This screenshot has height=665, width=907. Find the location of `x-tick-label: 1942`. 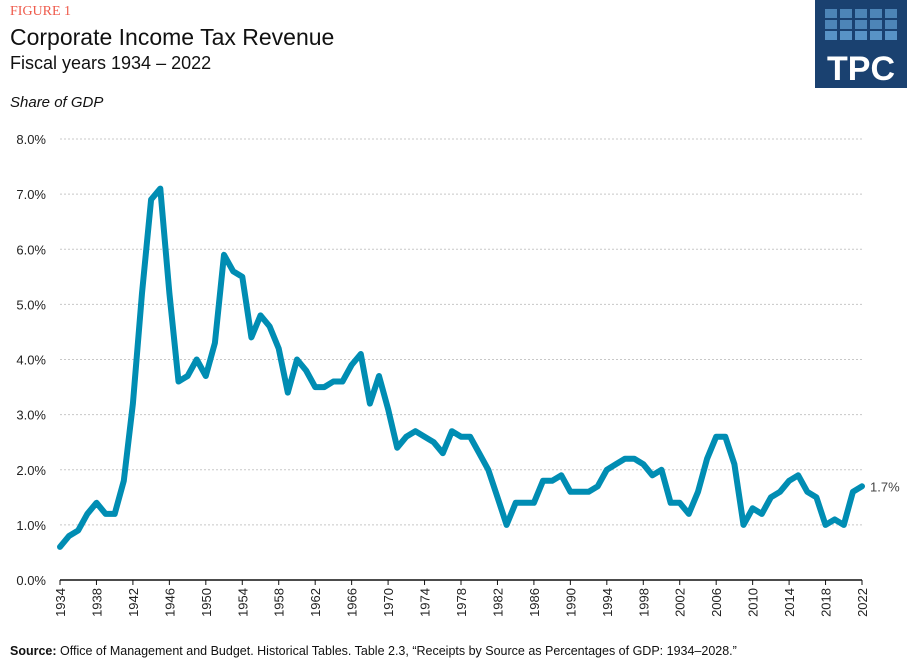

x-tick-label: 1942 is located at coordinates (133, 602).